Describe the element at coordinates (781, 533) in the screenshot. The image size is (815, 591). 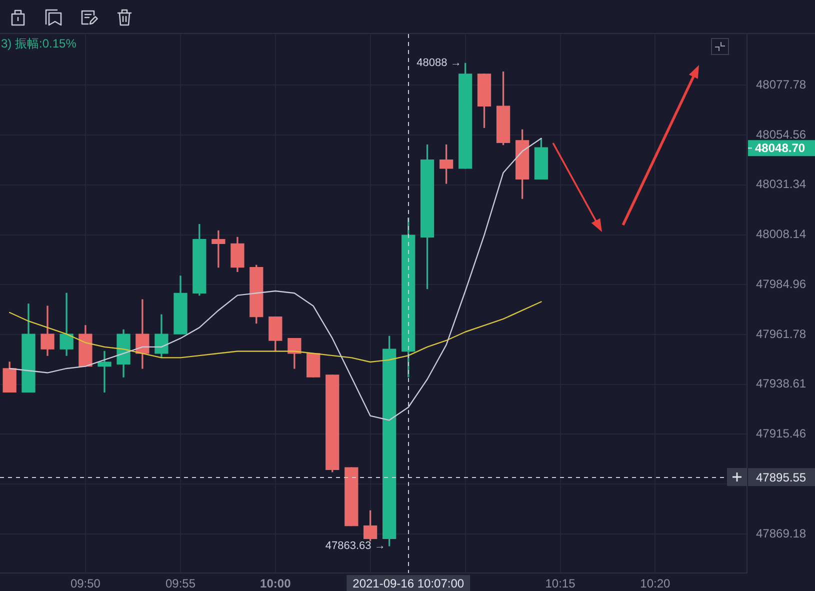
I see `y-tick-label: 47869.18` at that location.